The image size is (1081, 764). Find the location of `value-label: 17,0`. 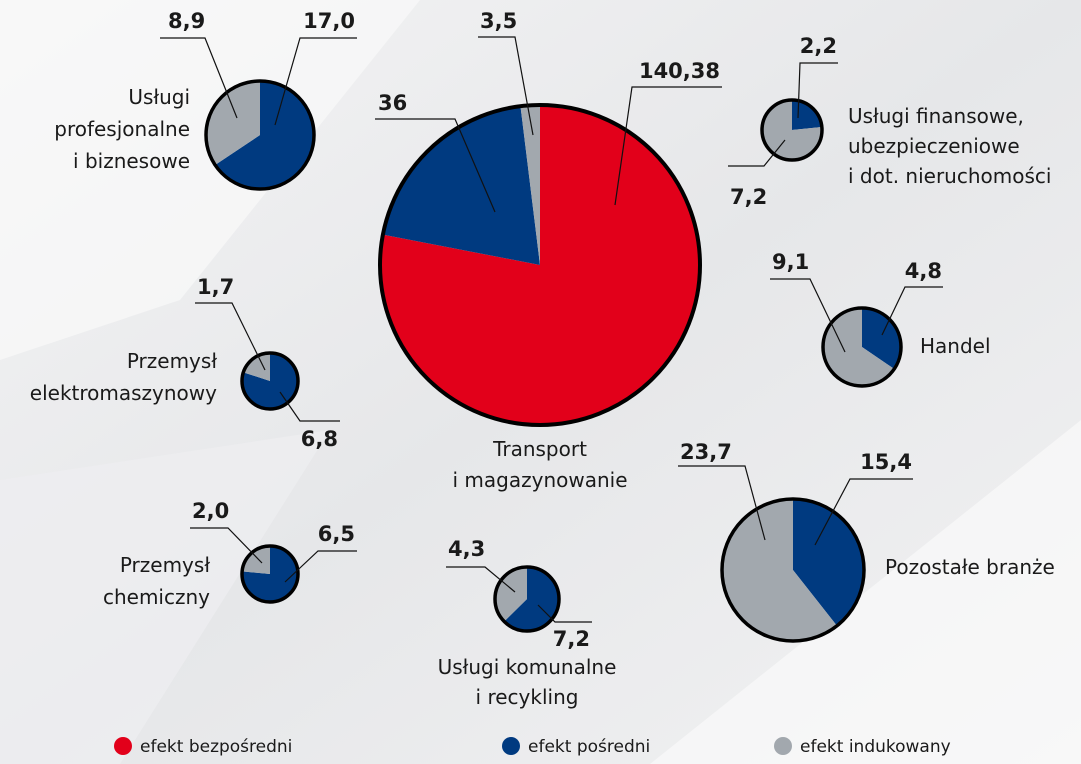

value-label: 17,0 is located at coordinates (329, 21).